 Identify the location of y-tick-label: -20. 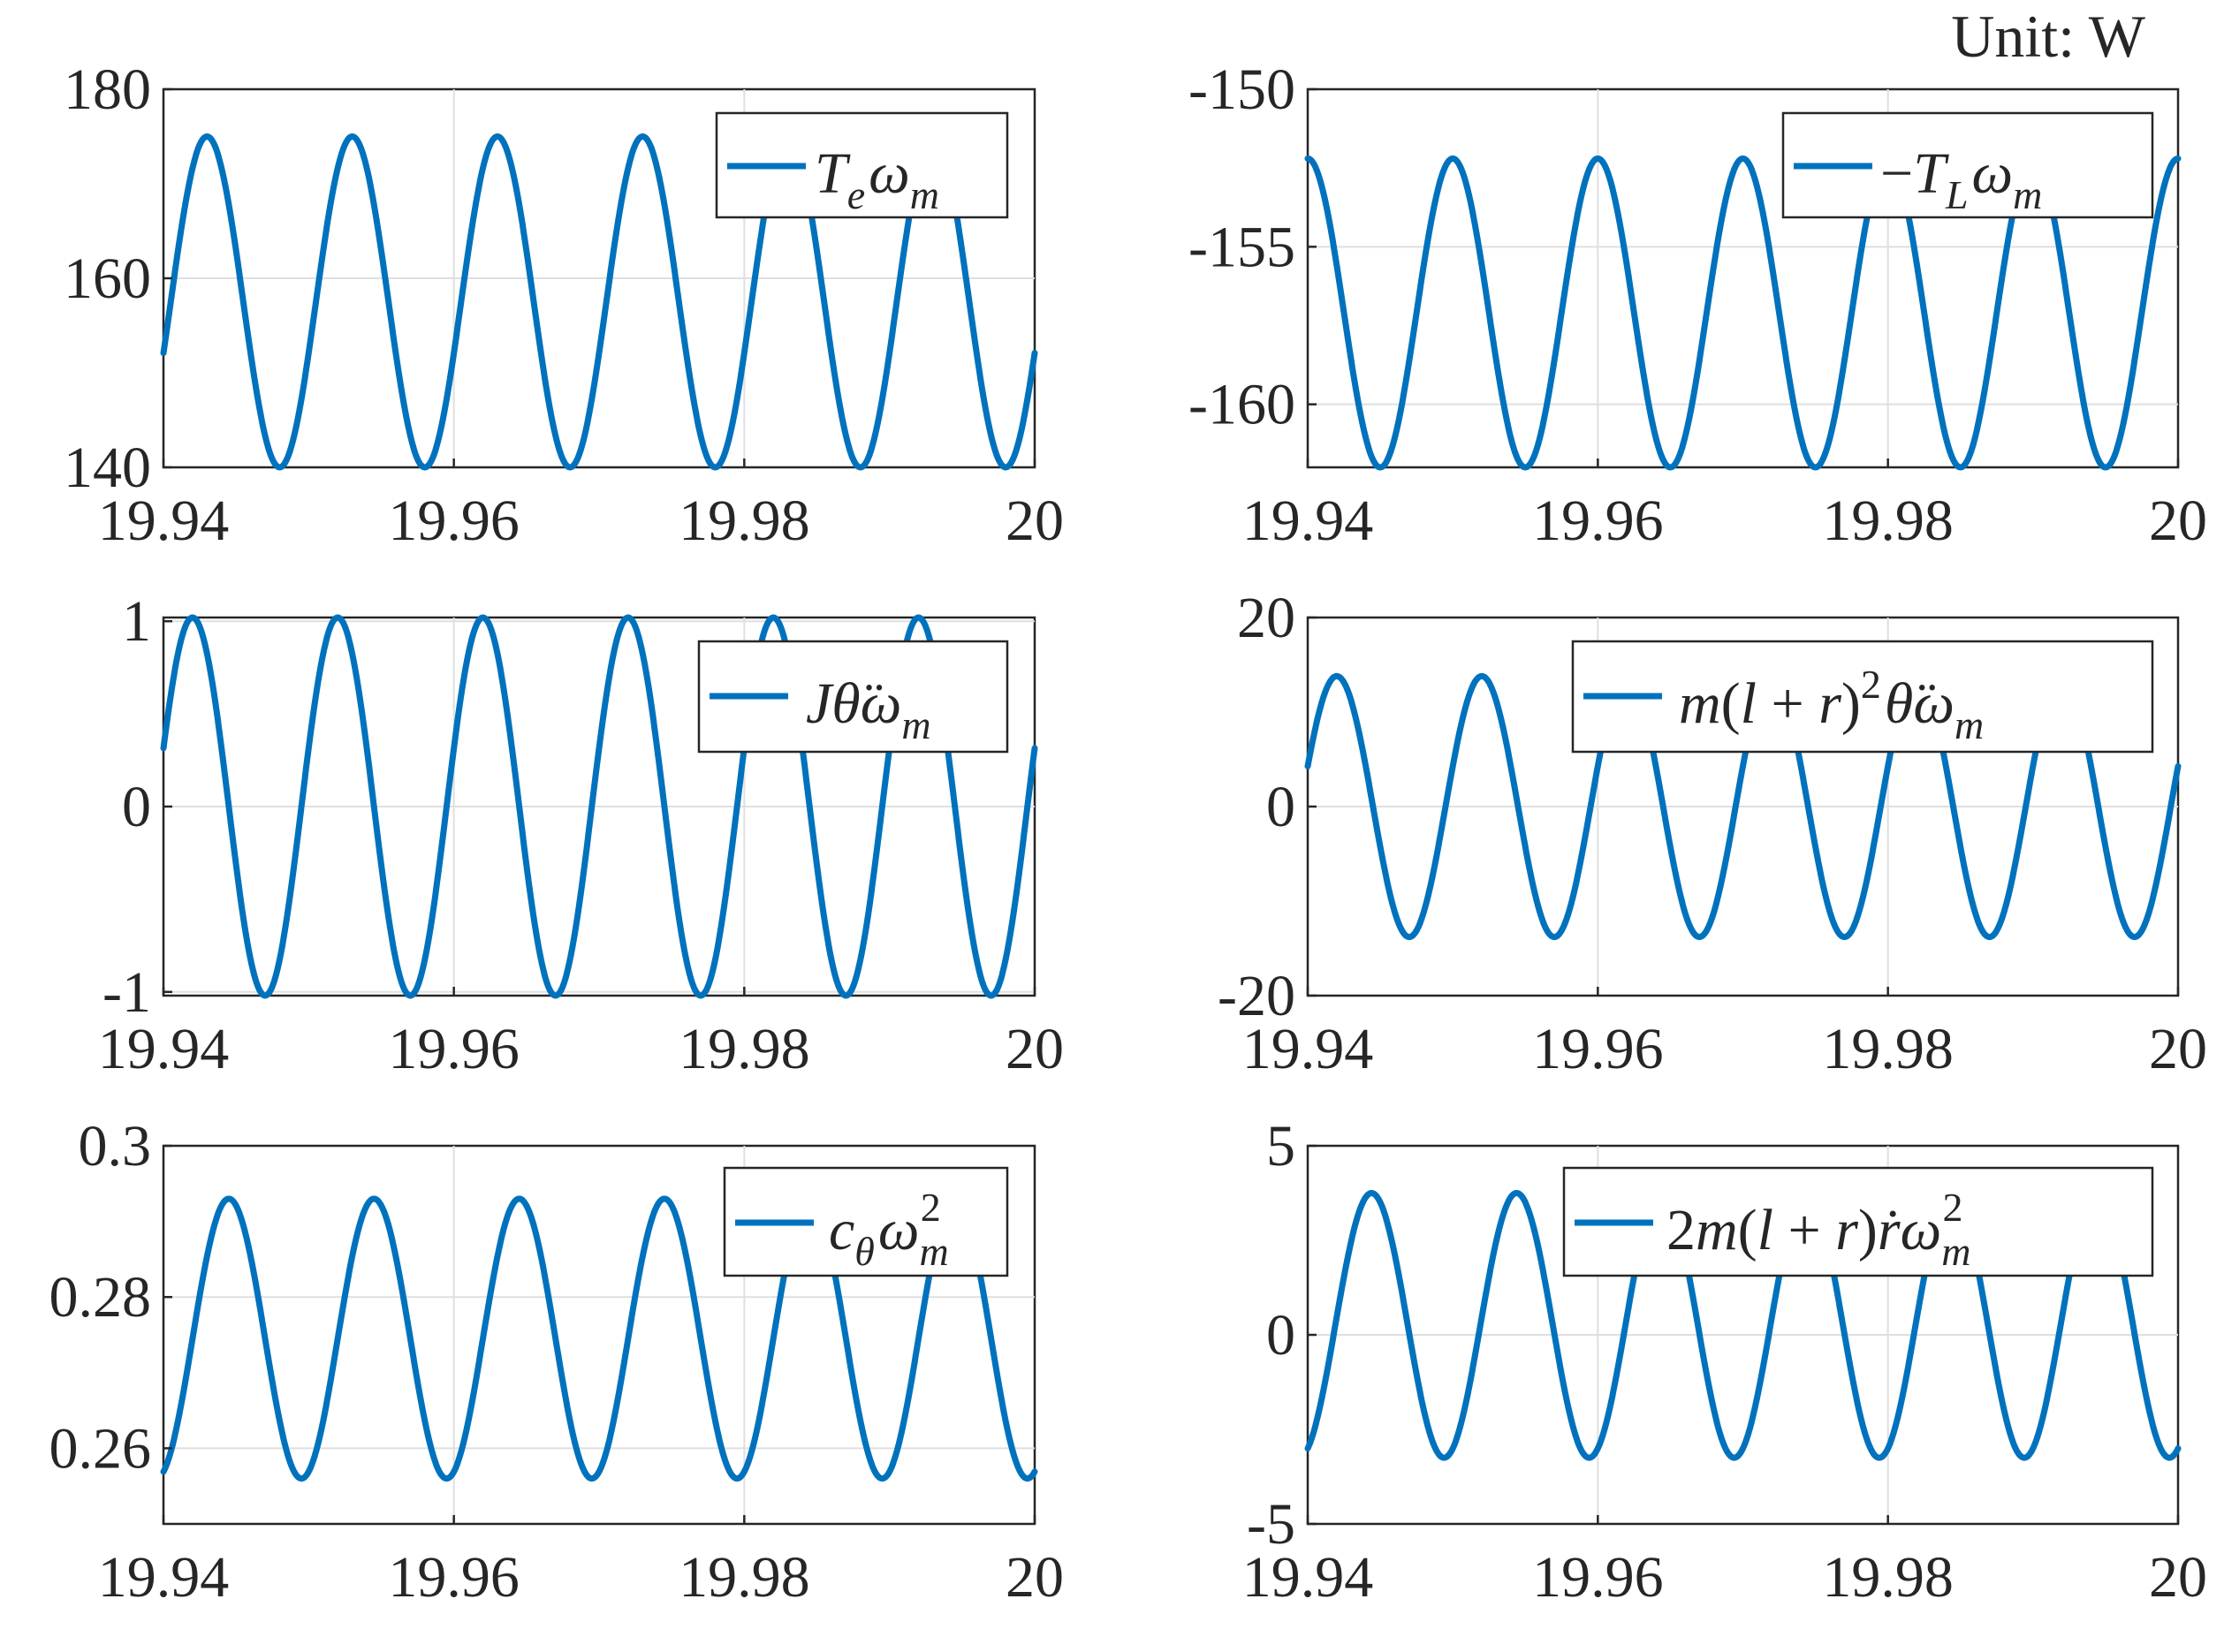
(1256, 996).